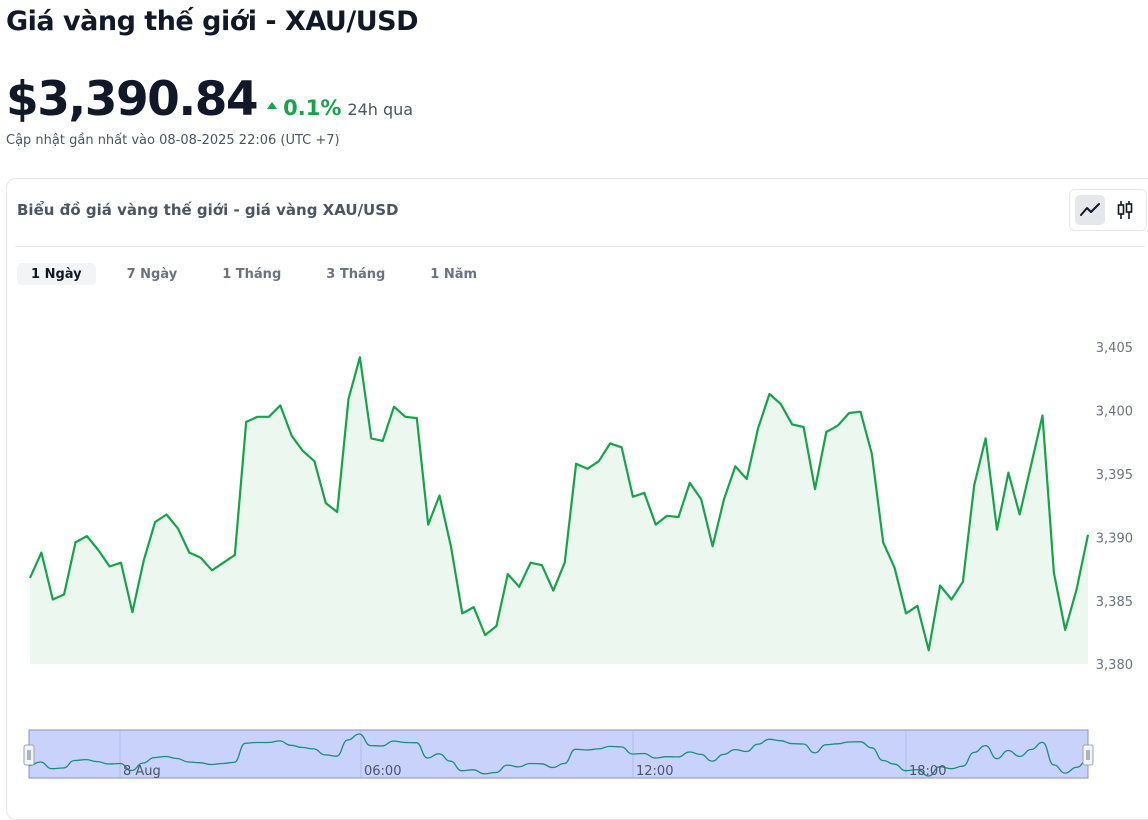  I want to click on candlestick-chart-button, so click(1125, 210).